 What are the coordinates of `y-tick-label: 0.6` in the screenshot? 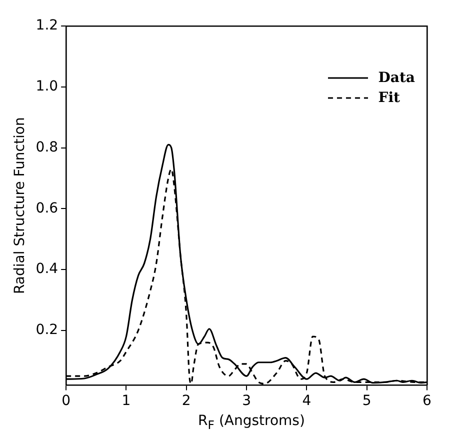 It's located at (47, 208).